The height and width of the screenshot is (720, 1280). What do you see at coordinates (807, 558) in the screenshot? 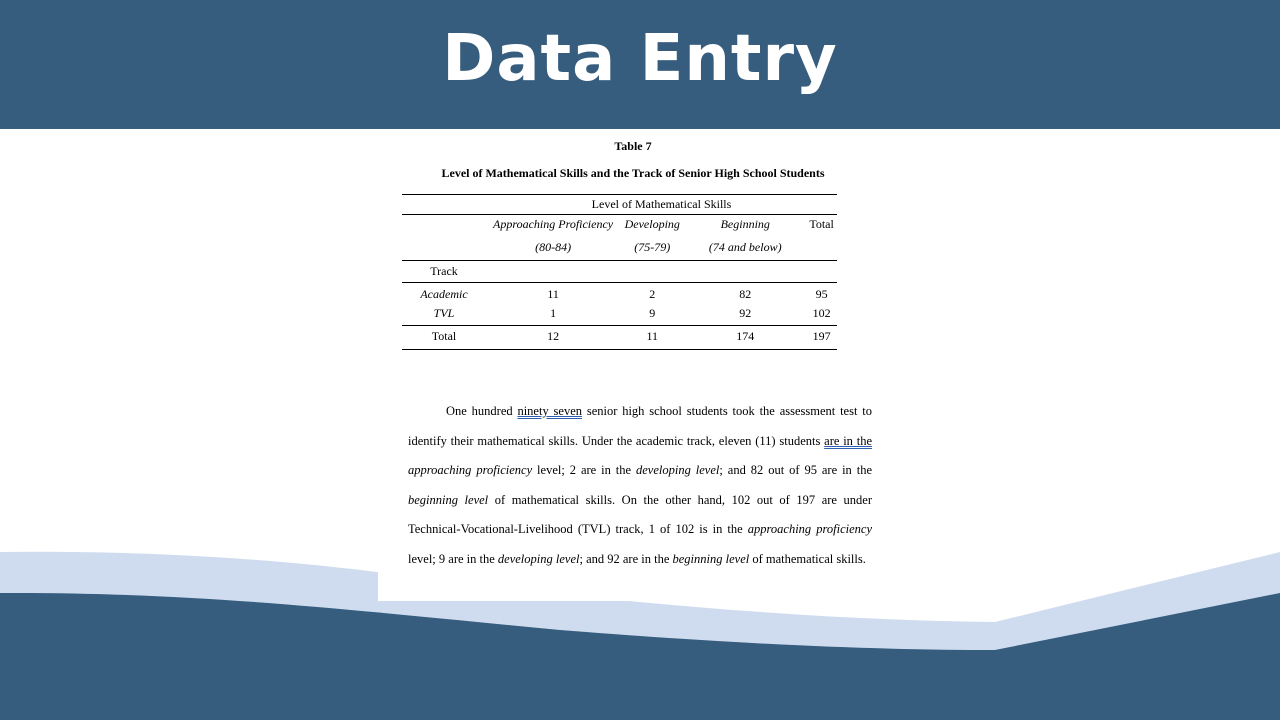
I see `paragraph-segment: of mathematical skills.` at bounding box center [807, 558].